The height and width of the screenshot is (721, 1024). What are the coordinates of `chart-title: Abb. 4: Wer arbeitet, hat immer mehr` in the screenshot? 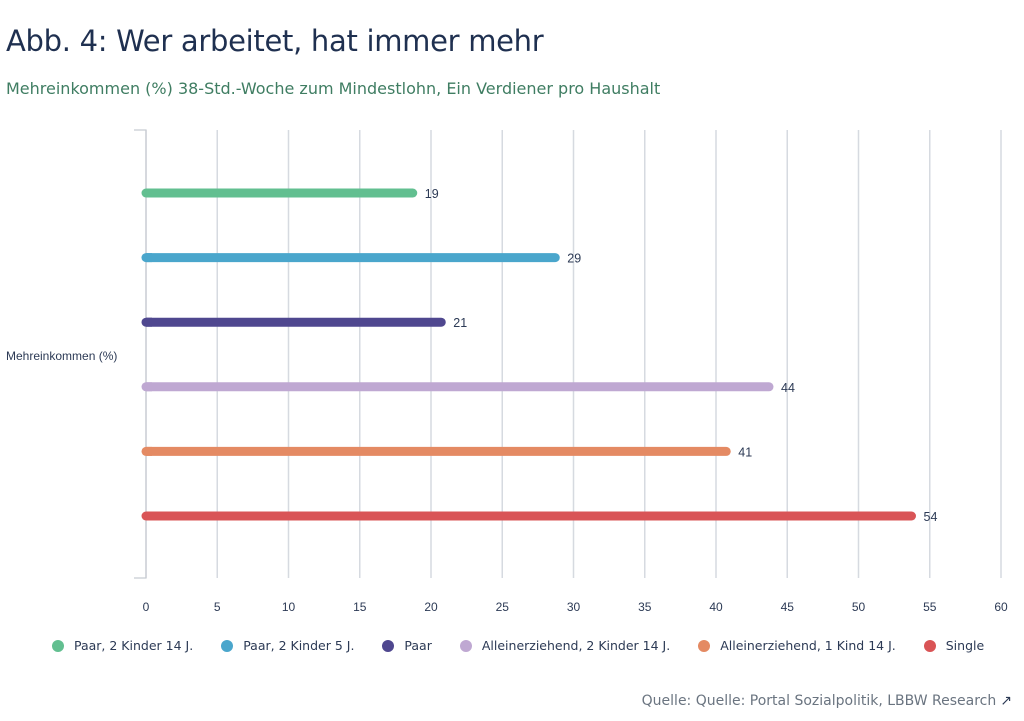 It's located at (275, 41).